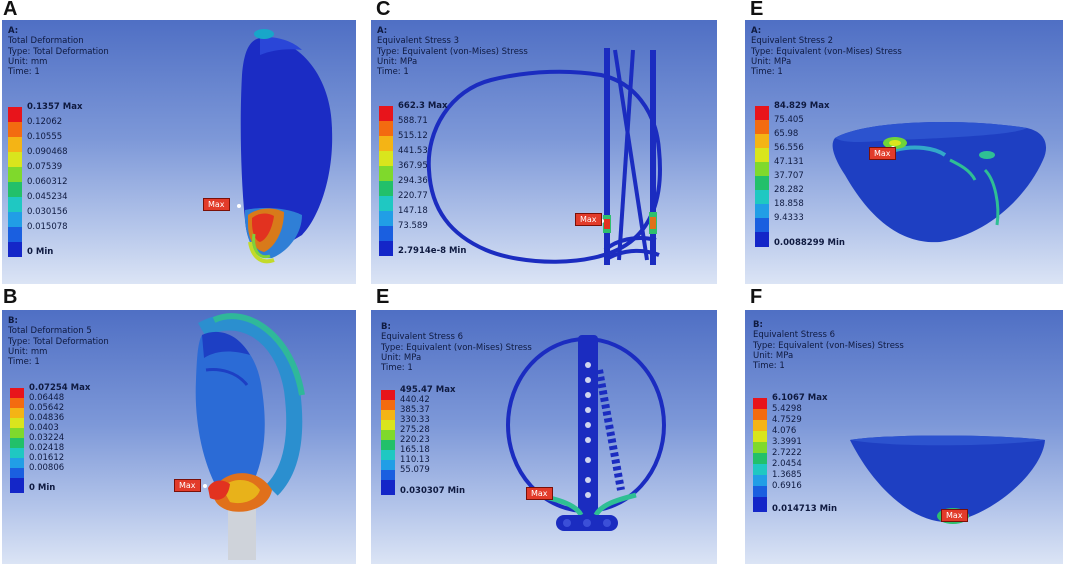  Describe the element at coordinates (415, 450) in the screenshot. I see `legend-value: 165.18` at that location.